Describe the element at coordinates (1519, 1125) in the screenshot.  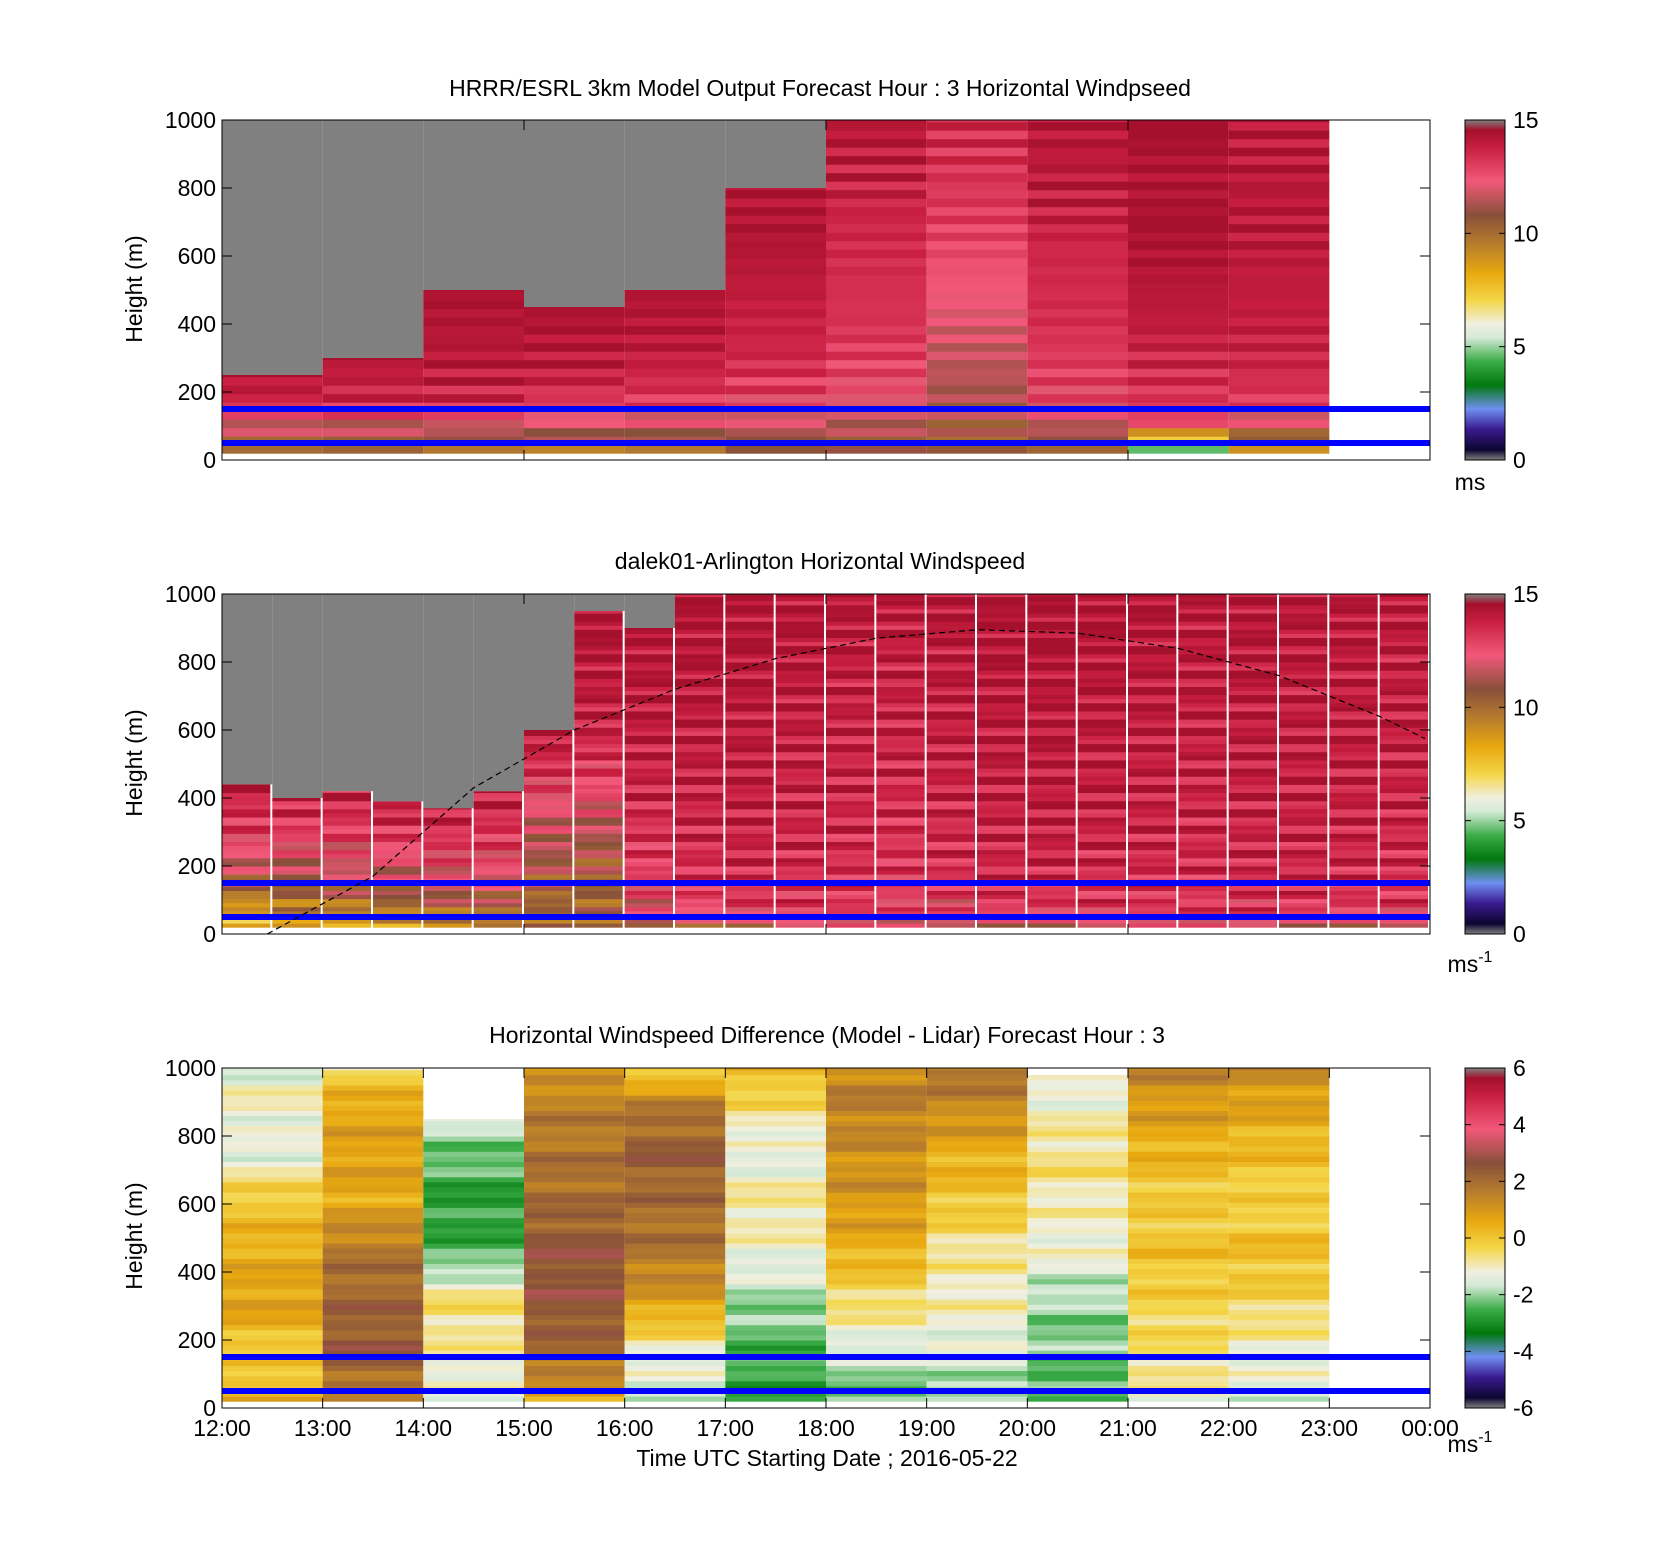
I see `colorbar-tick-label: 4` at that location.